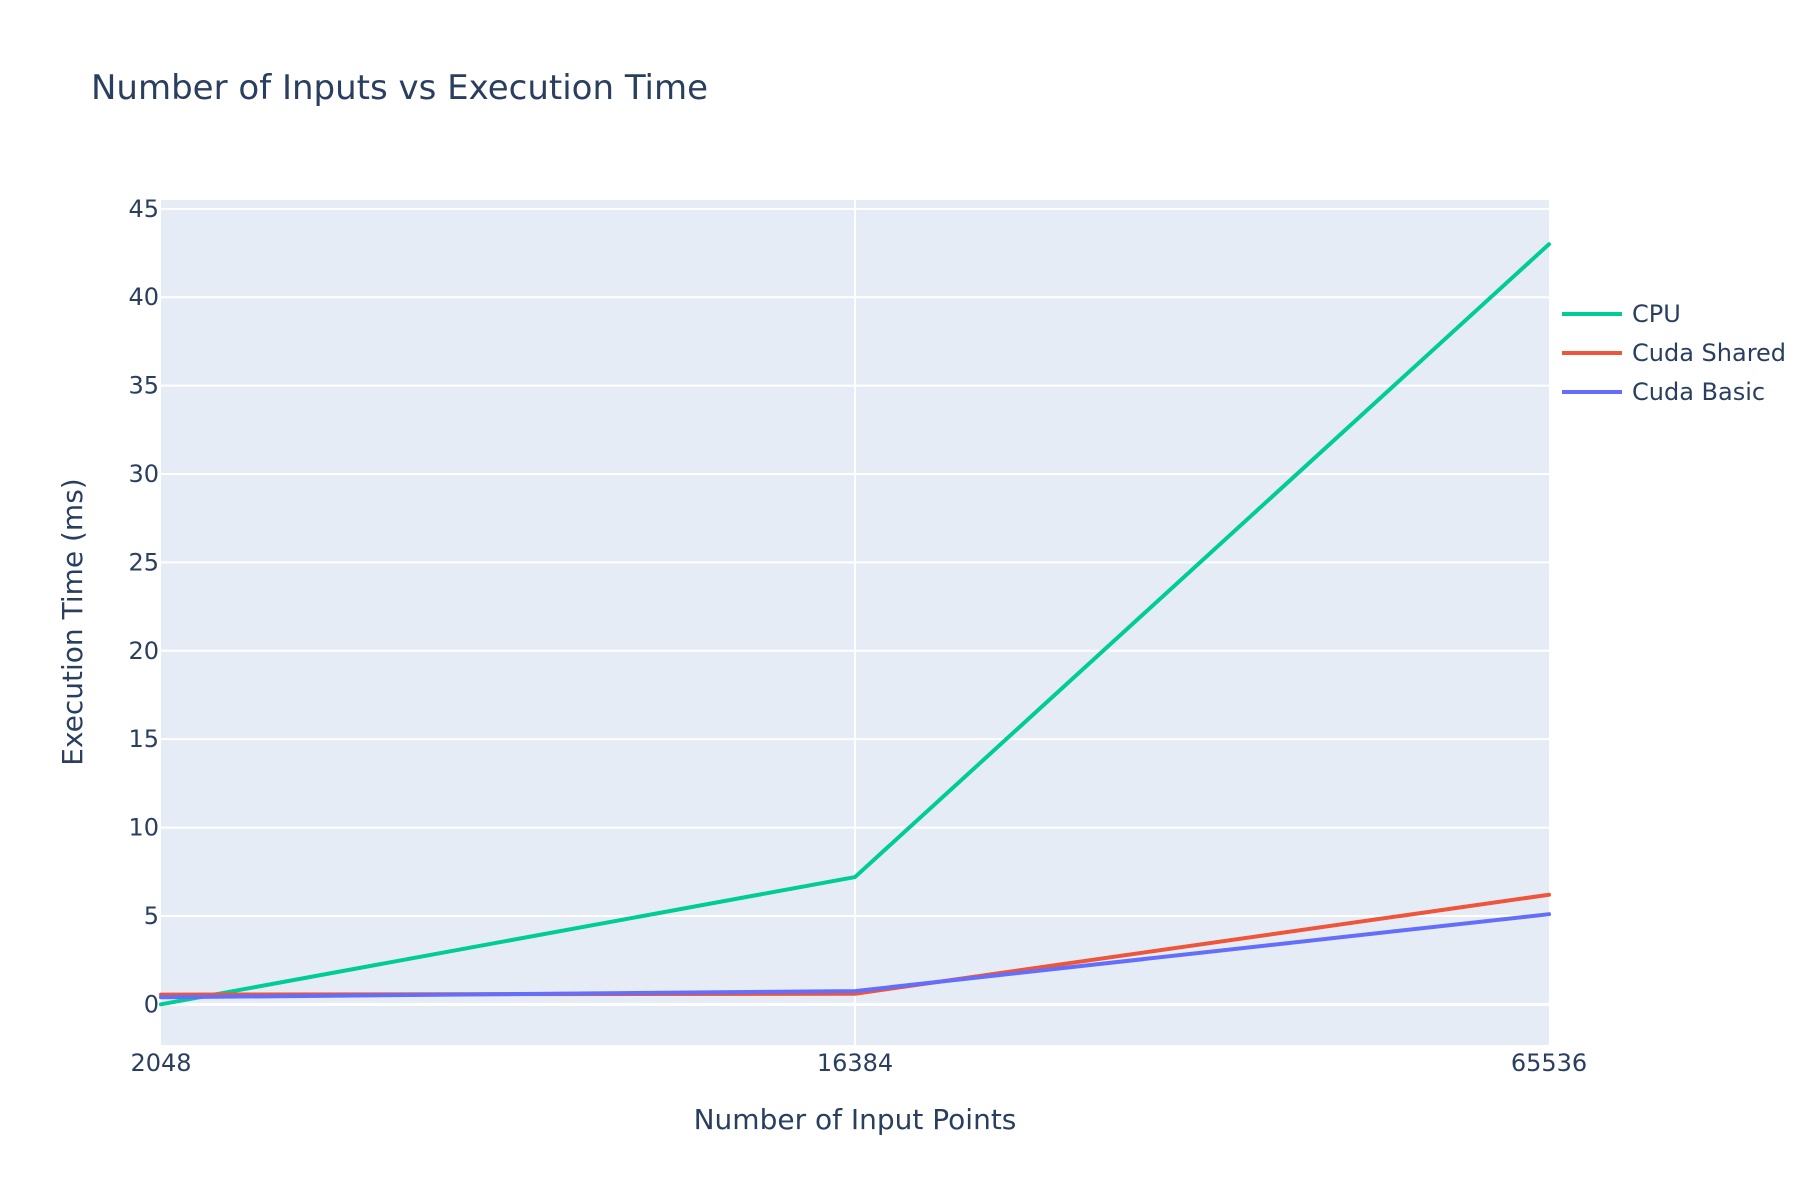 This screenshot has height=1204, width=1800. What do you see at coordinates (143, 739) in the screenshot?
I see `y-tick-label: 15` at bounding box center [143, 739].